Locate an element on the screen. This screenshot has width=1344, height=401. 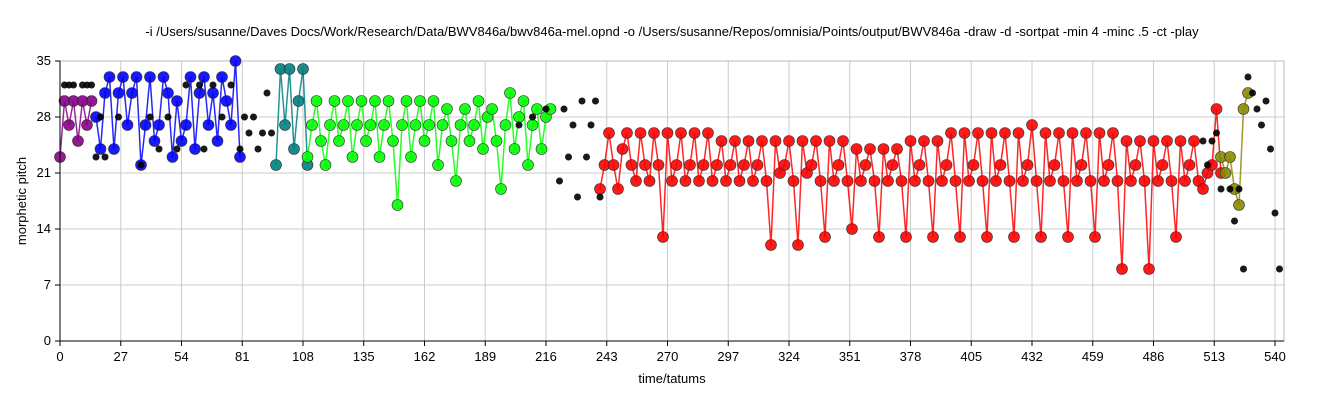
y-tick-label: 0 is located at coordinates (47, 340).